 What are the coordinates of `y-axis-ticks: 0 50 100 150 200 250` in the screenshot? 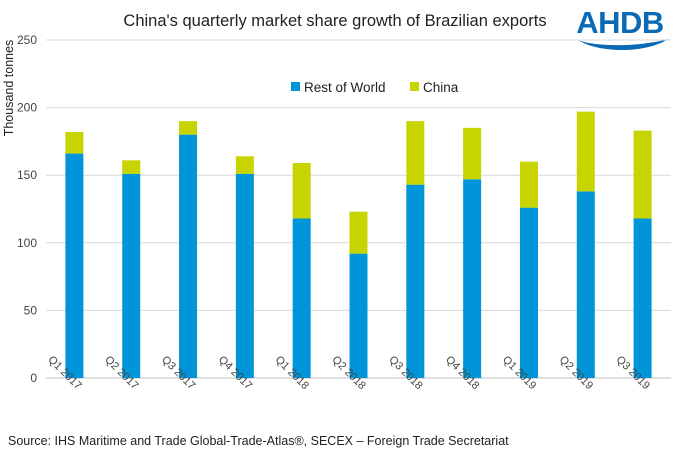 It's located at (27, 209).